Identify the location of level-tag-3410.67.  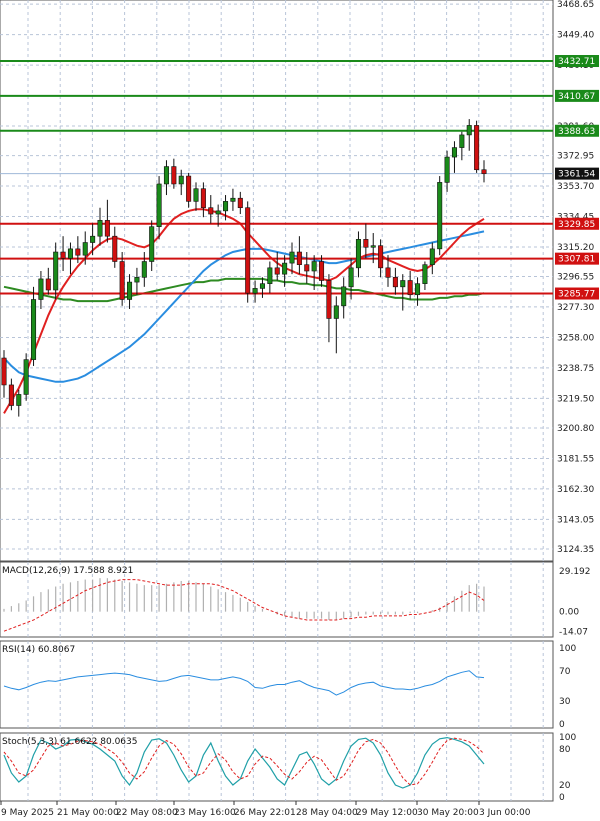
(577, 95).